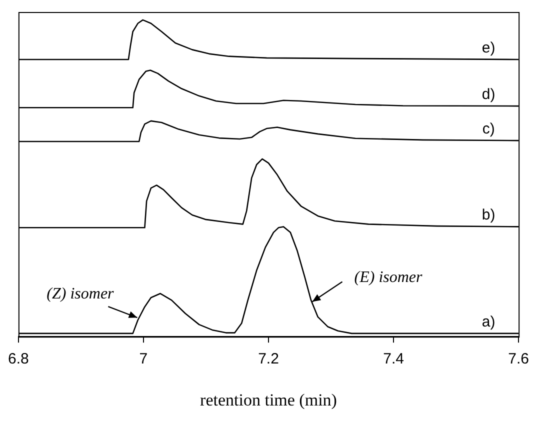 The image size is (537, 423). What do you see at coordinates (489, 48) in the screenshot?
I see `series-label: e)` at bounding box center [489, 48].